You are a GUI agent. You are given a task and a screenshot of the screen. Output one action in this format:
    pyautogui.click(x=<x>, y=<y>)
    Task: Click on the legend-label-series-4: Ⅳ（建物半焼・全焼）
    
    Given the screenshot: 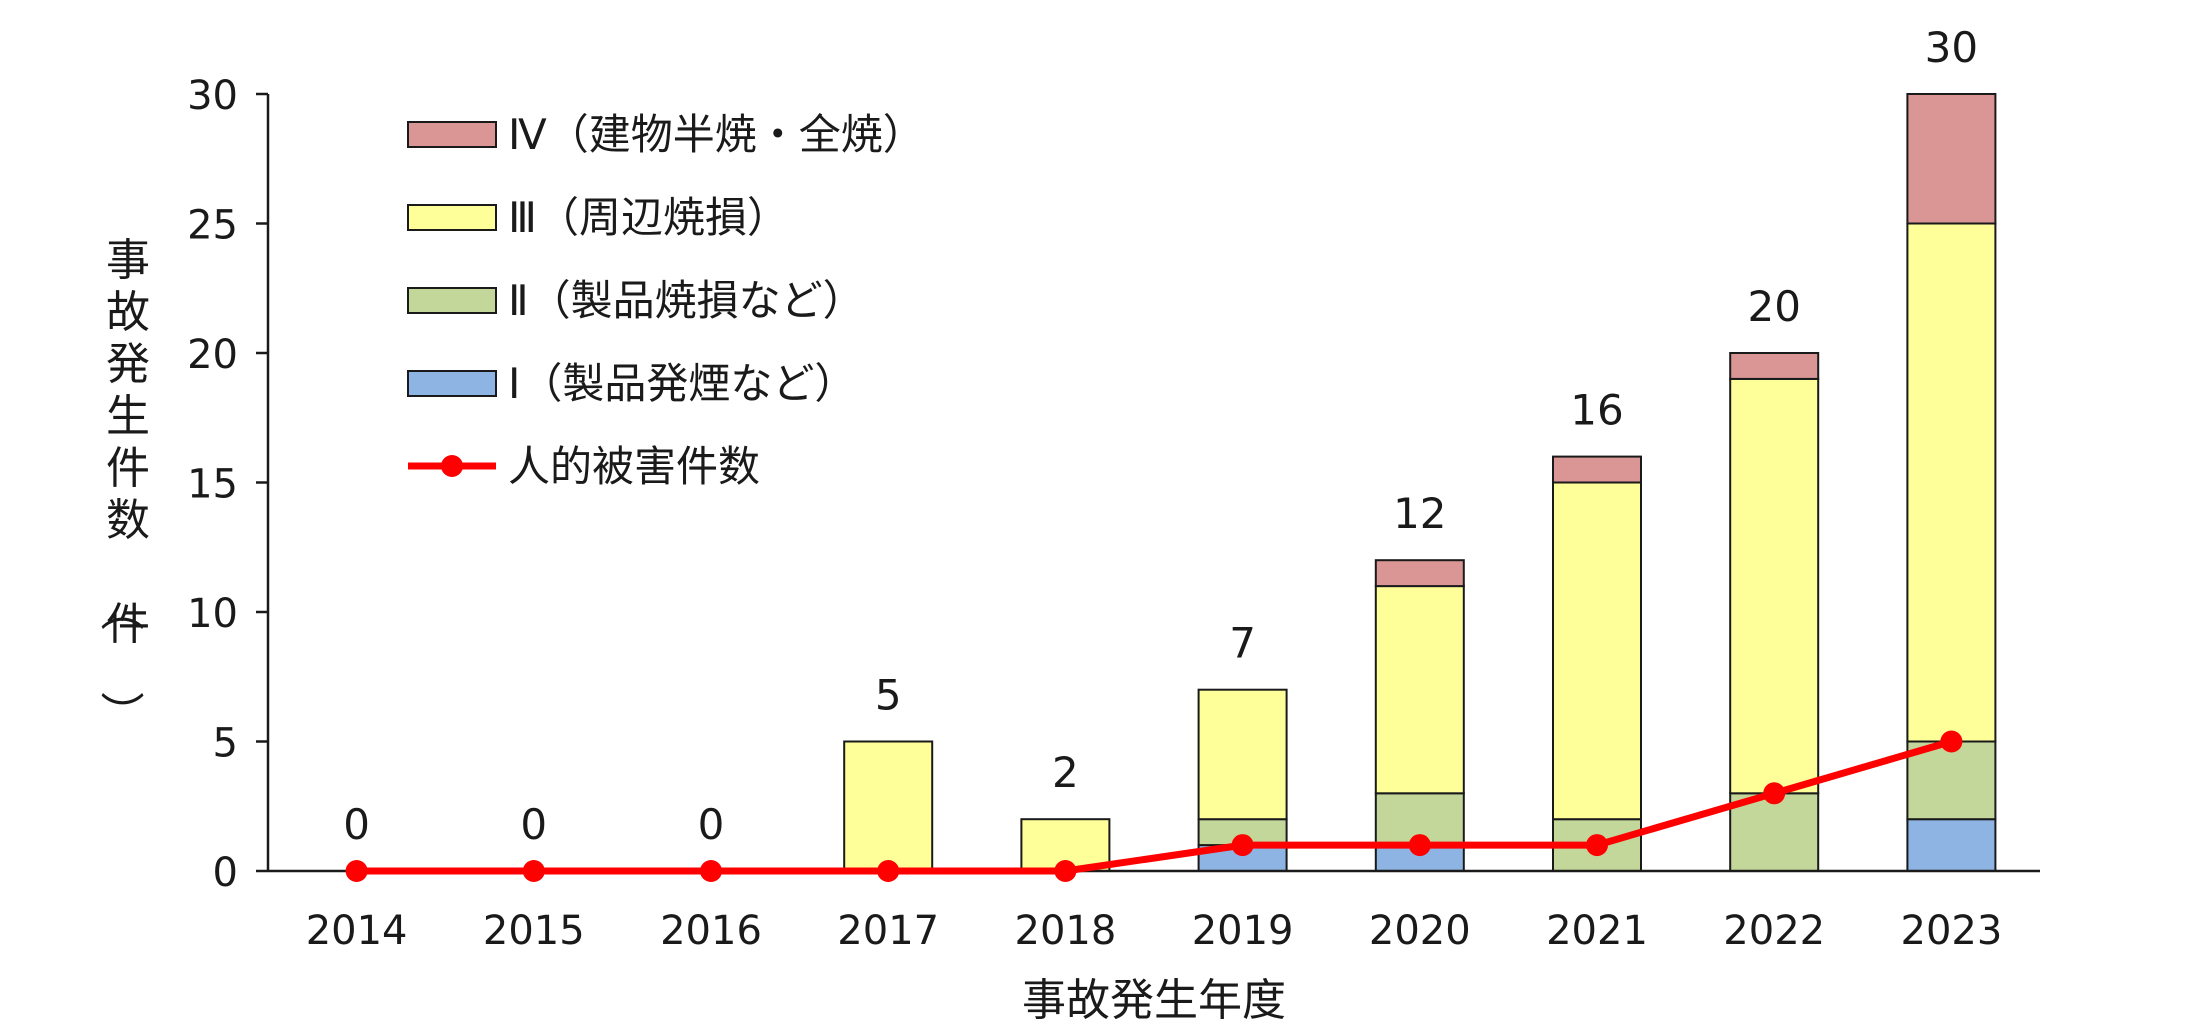 What is the action you would take?
    pyautogui.click(x=716, y=134)
    